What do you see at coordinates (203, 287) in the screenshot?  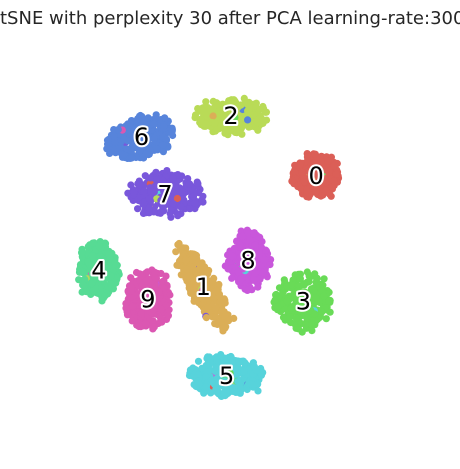 I see `cluster-label-1: 1` at bounding box center [203, 287].